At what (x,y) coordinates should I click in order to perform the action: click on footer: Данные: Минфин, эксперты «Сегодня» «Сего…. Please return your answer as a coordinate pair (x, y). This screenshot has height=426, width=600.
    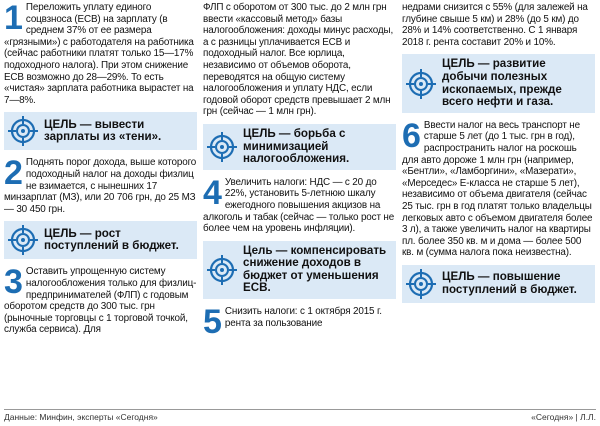
    Looking at the image, I should click on (300, 416).